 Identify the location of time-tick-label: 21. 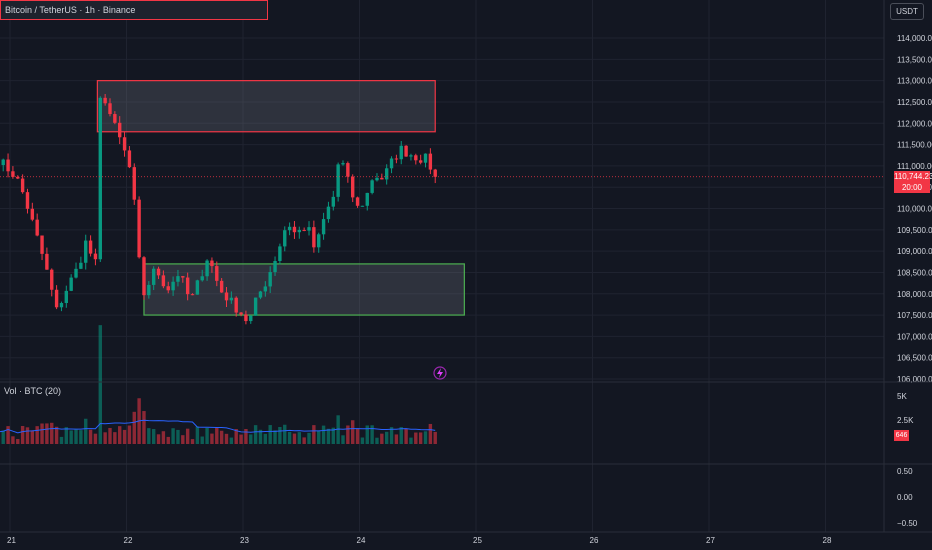
(11, 540).